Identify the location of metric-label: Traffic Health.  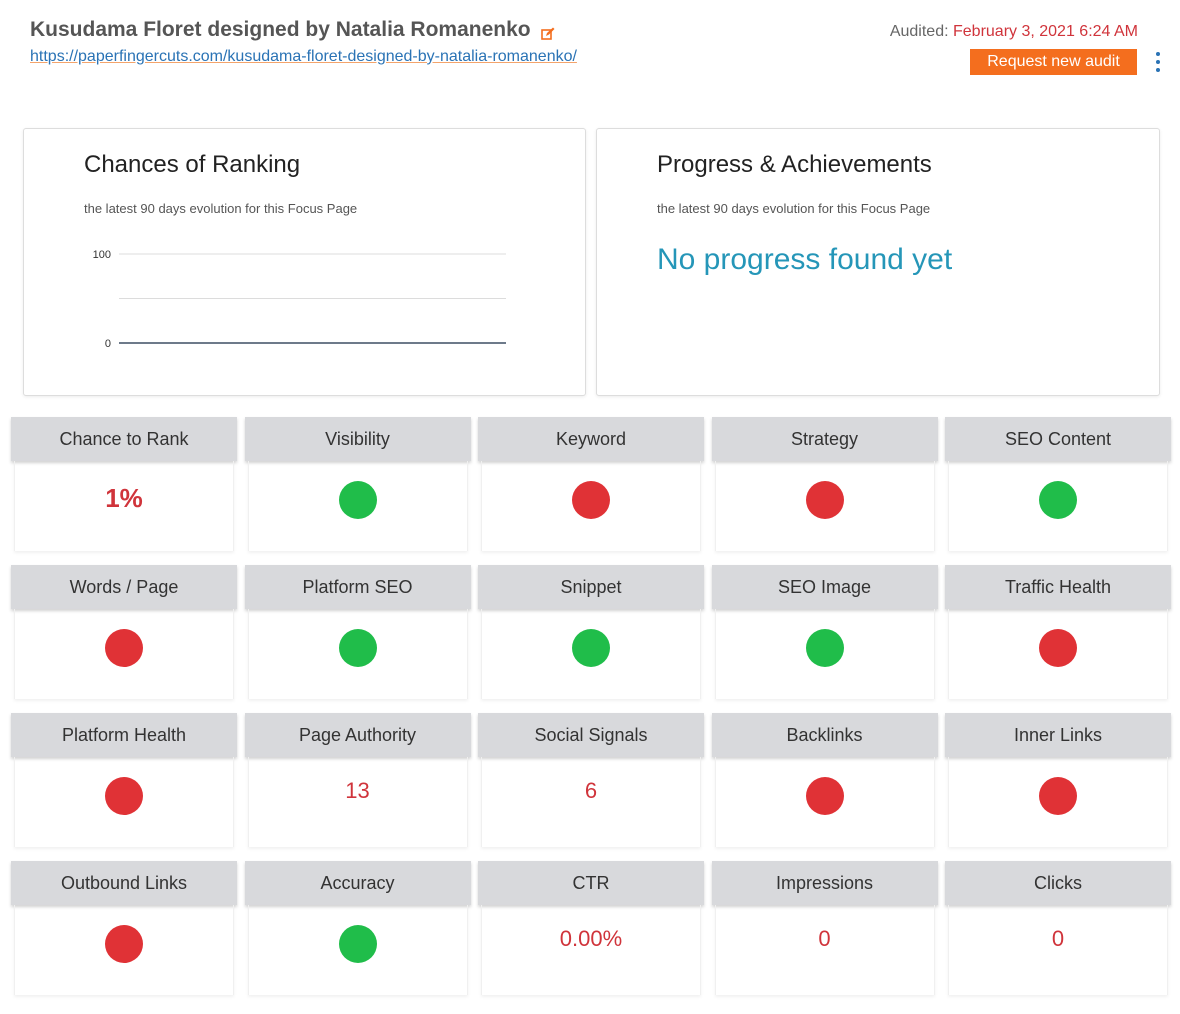
(1058, 587).